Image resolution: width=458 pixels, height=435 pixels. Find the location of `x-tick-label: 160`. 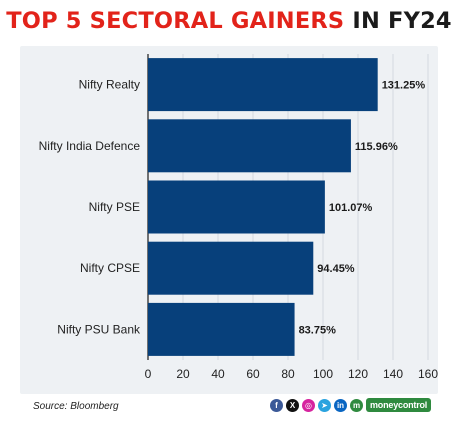

x-tick-label: 160 is located at coordinates (428, 374).